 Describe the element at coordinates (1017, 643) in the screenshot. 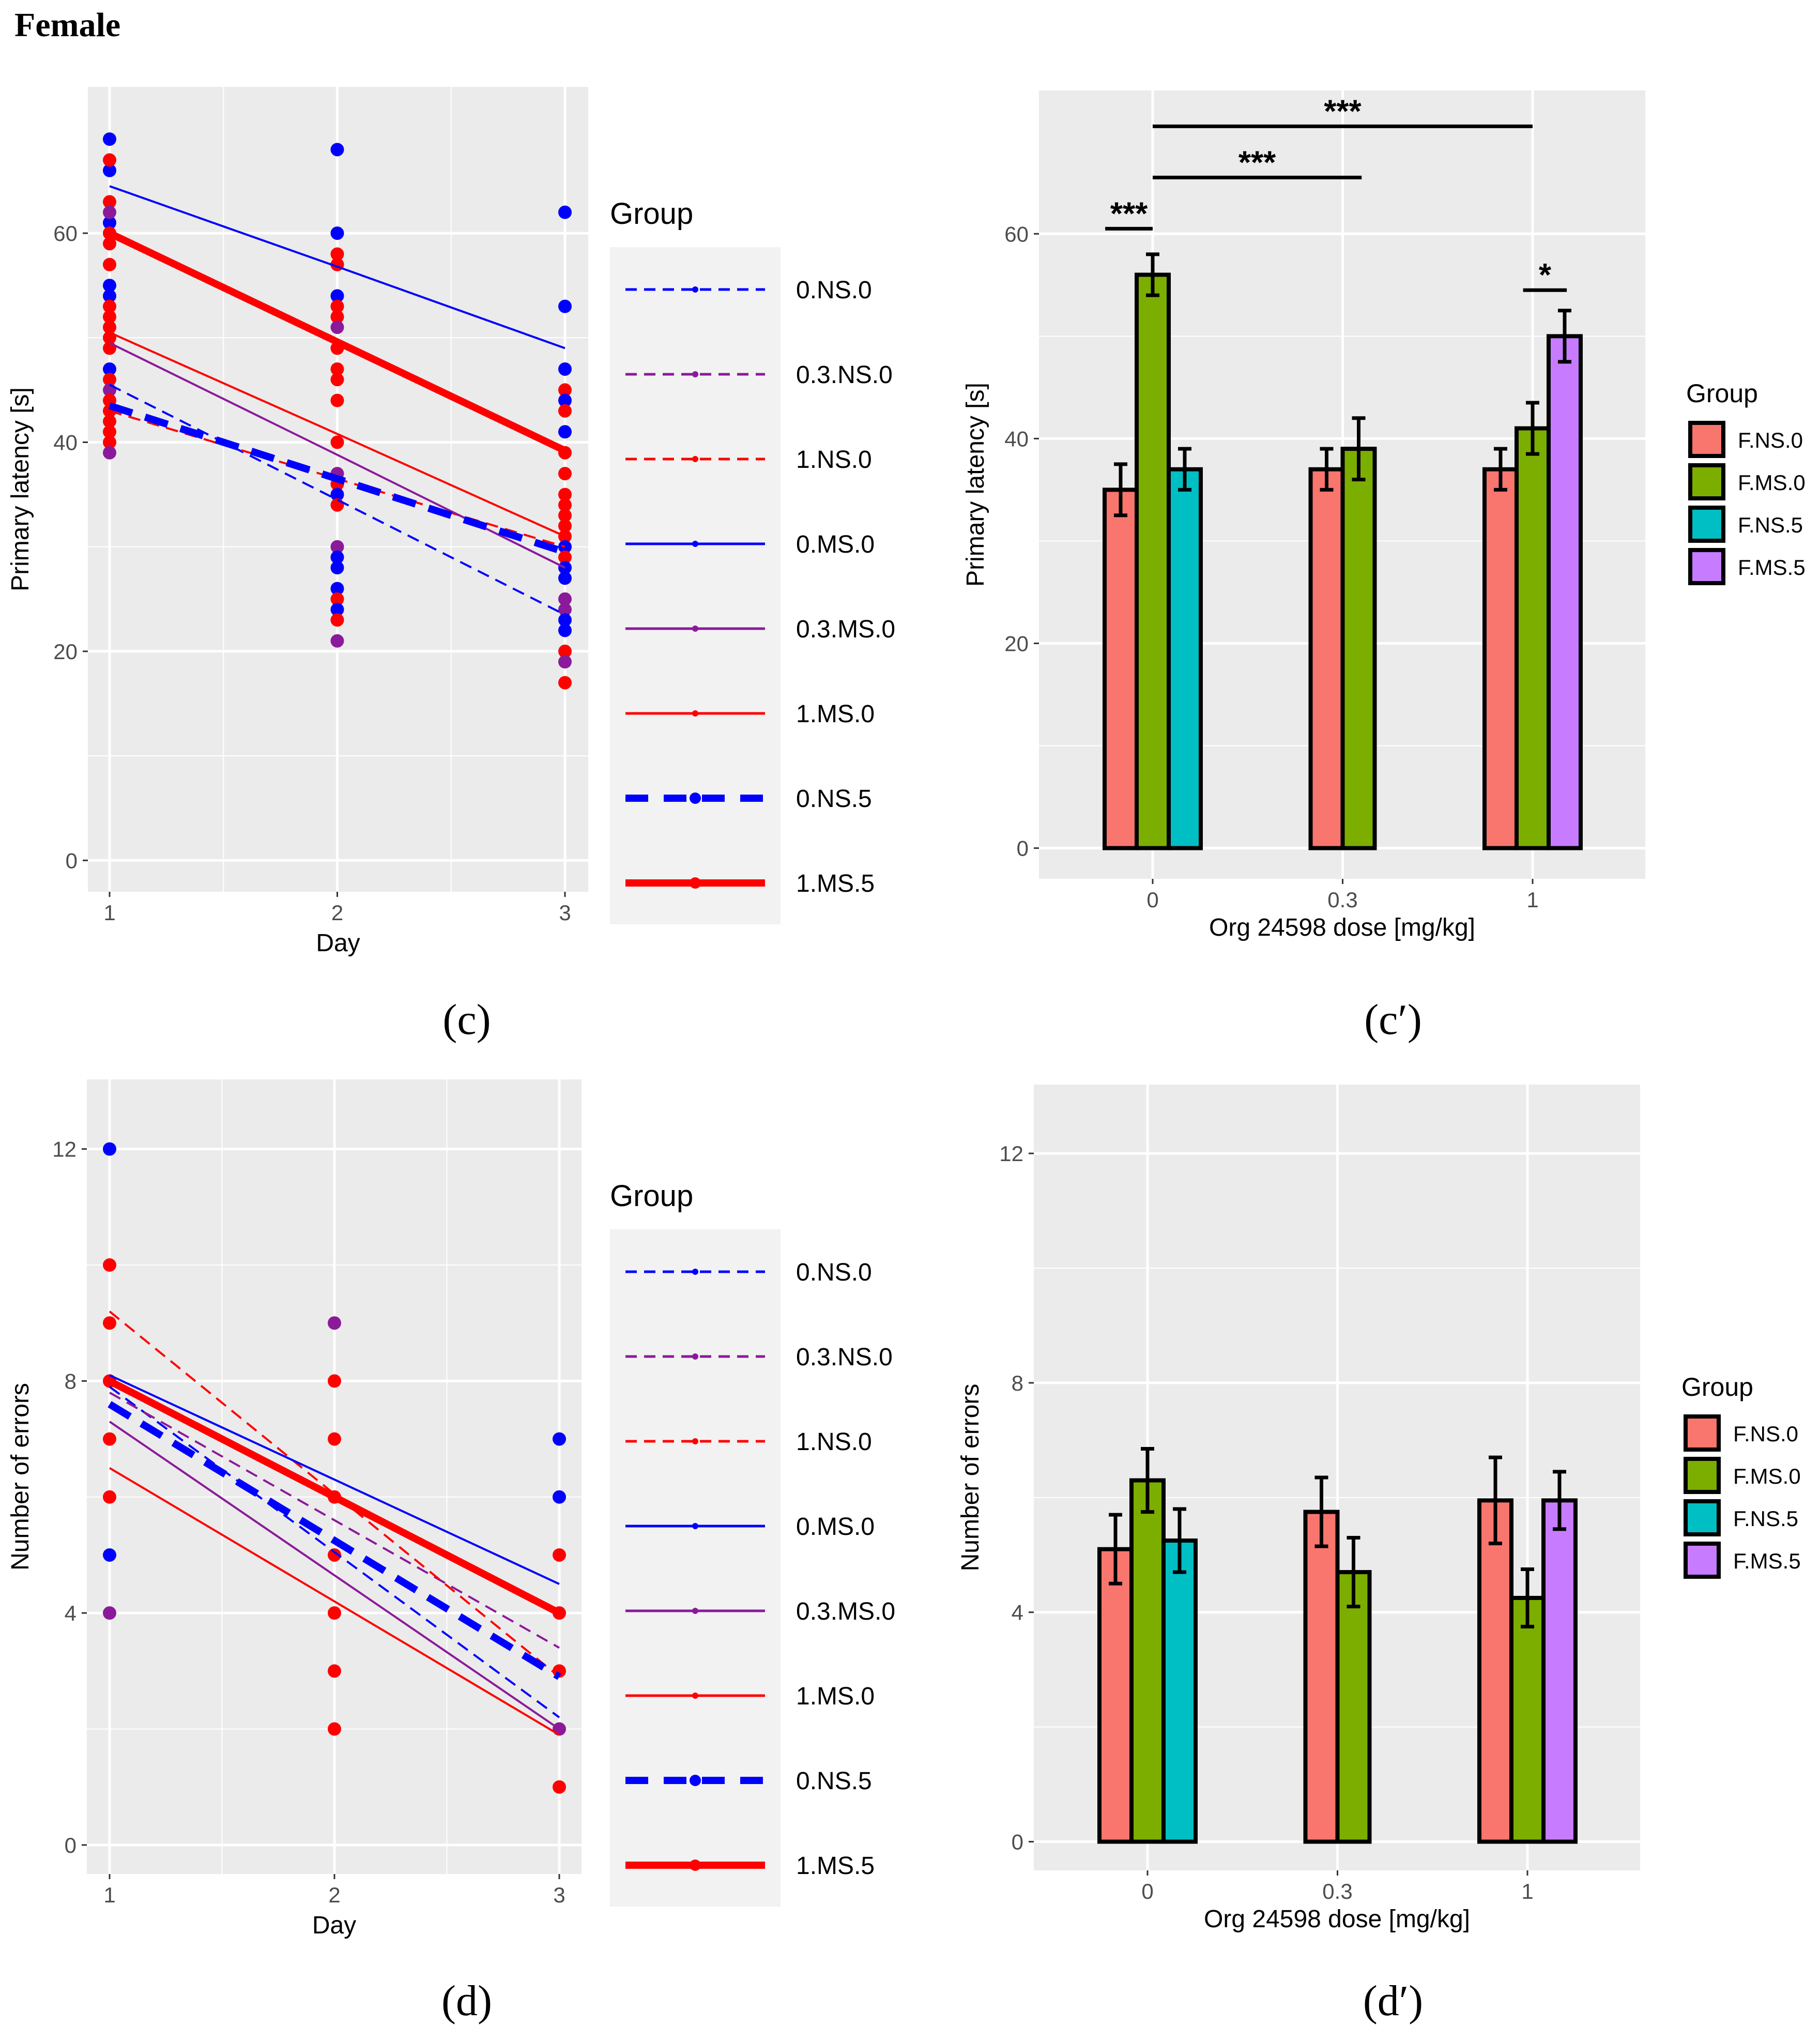

I see `y-tick-label: 20` at that location.